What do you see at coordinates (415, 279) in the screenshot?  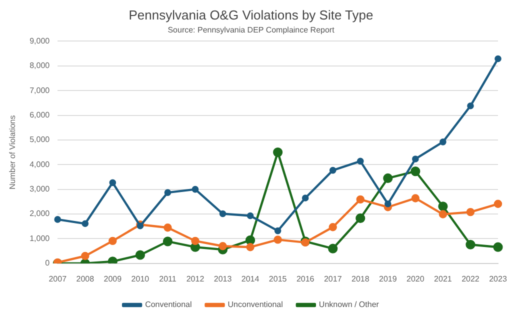 I see `x-tick-label: 2020` at bounding box center [415, 279].